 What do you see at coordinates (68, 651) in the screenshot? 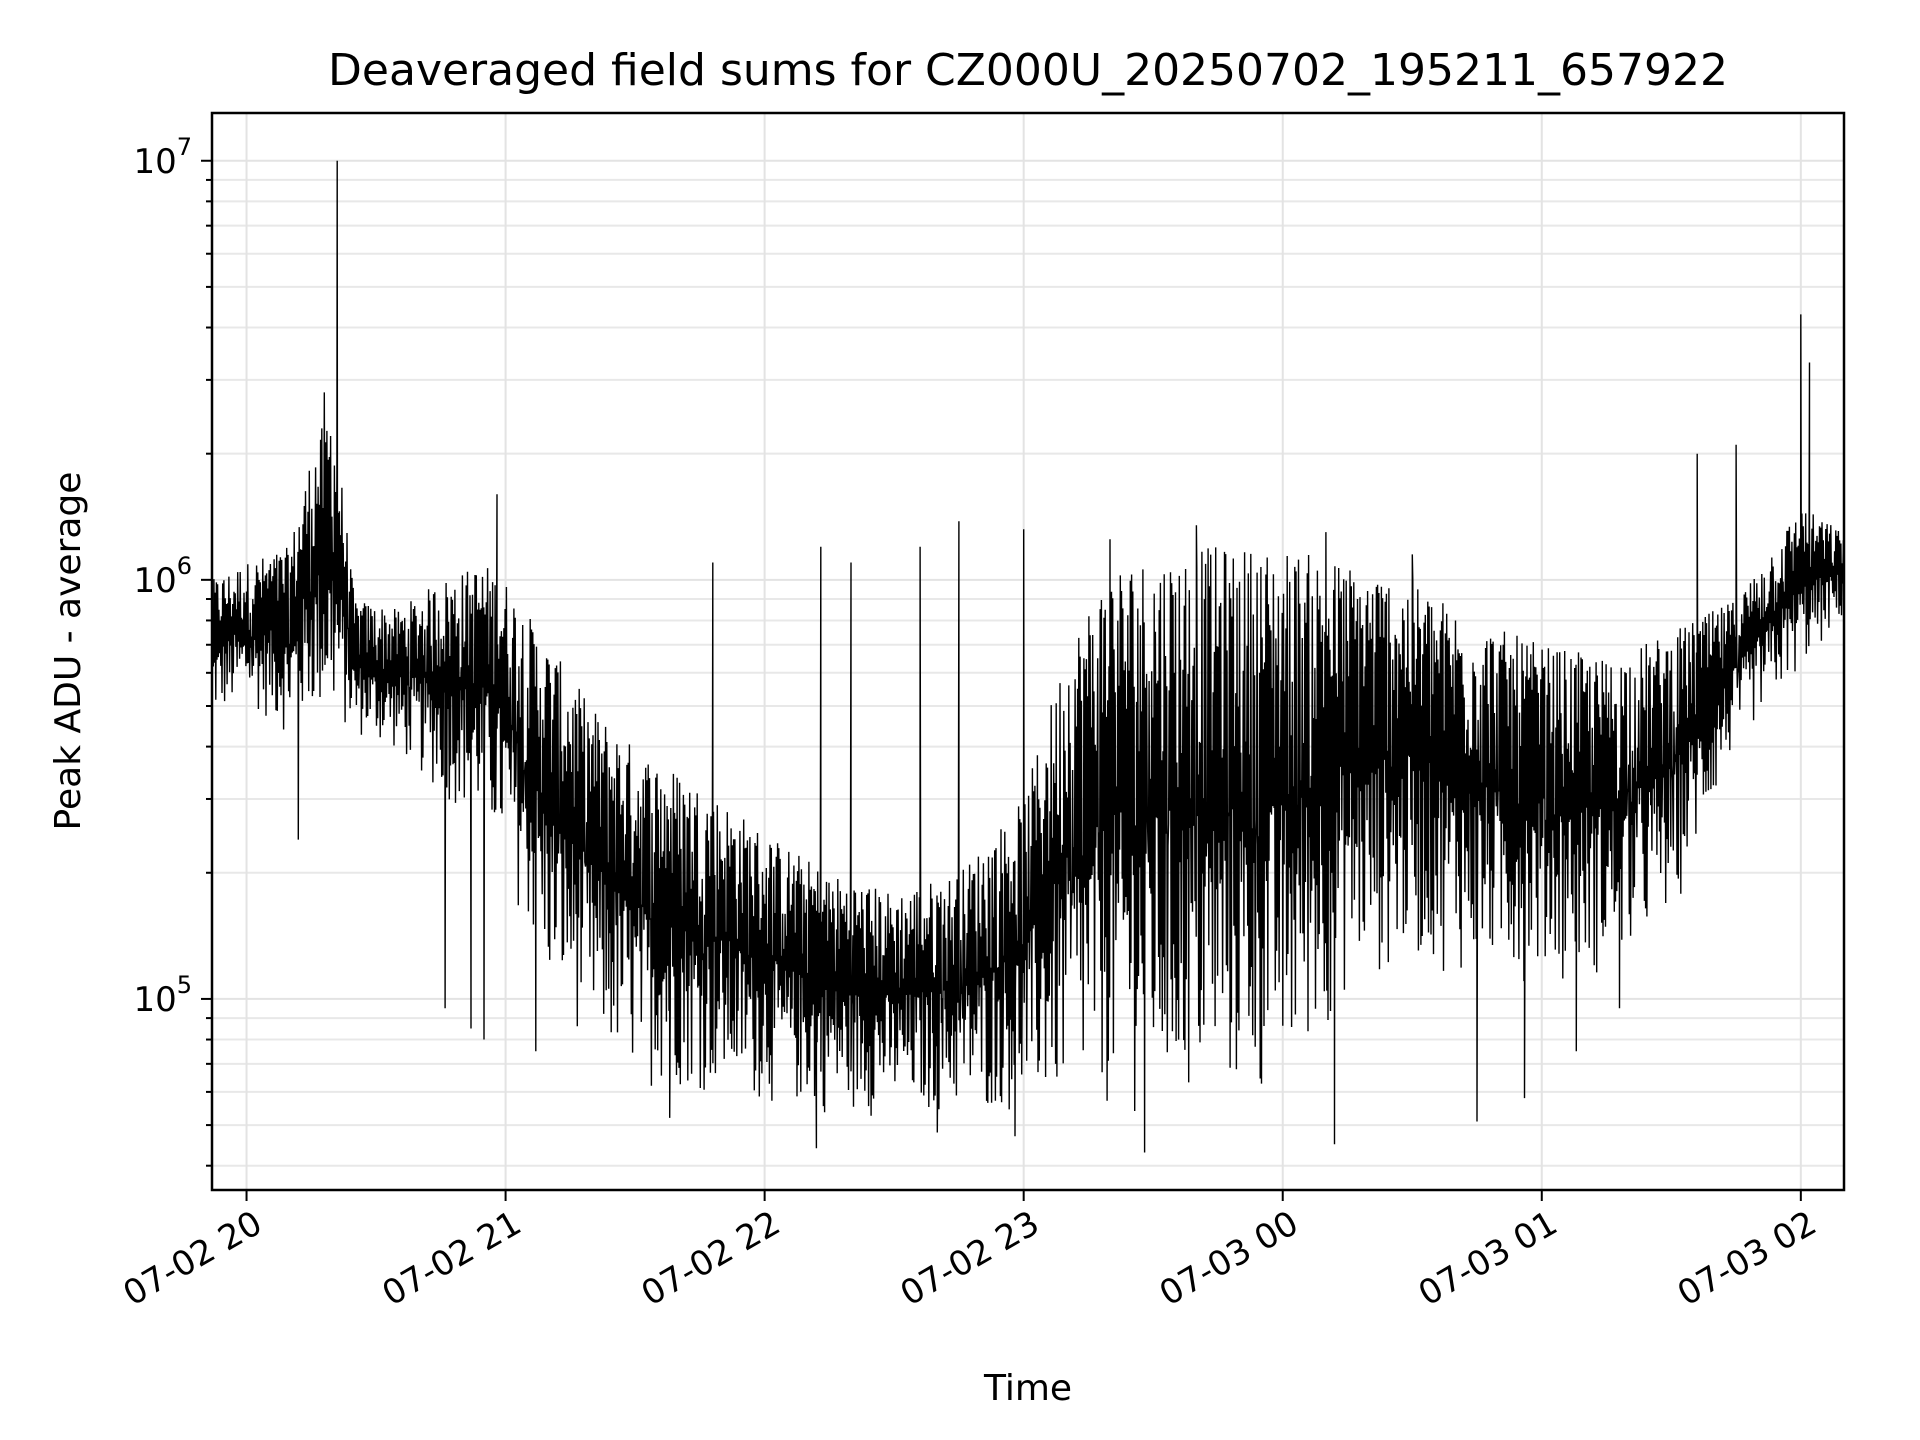
I see `y-axis-label: Peak ADU - average` at bounding box center [68, 651].